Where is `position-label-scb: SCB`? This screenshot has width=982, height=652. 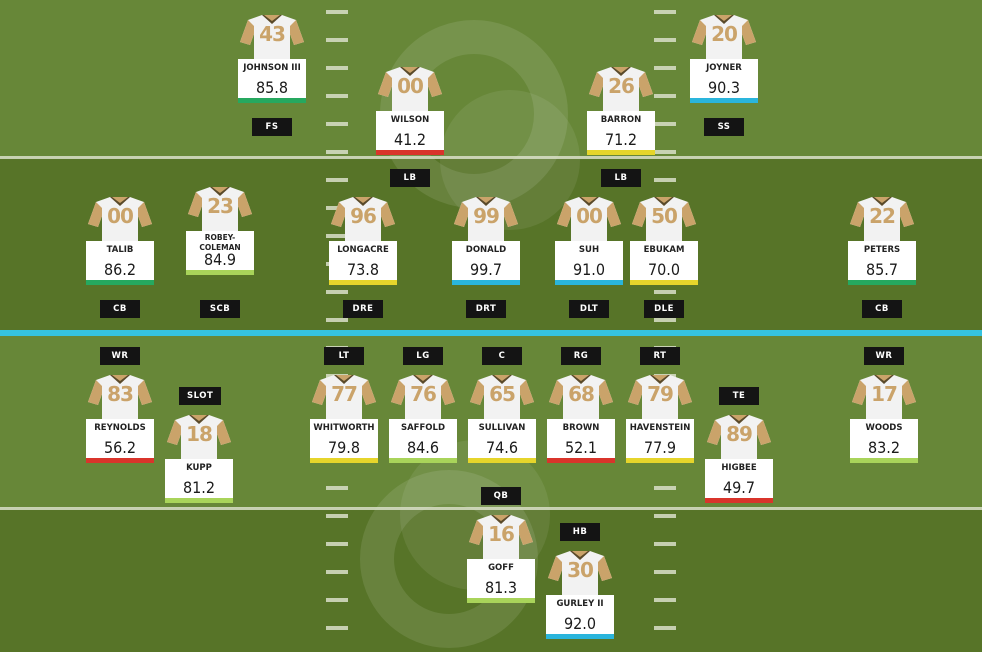 position-label-scb: SCB is located at coordinates (220, 309).